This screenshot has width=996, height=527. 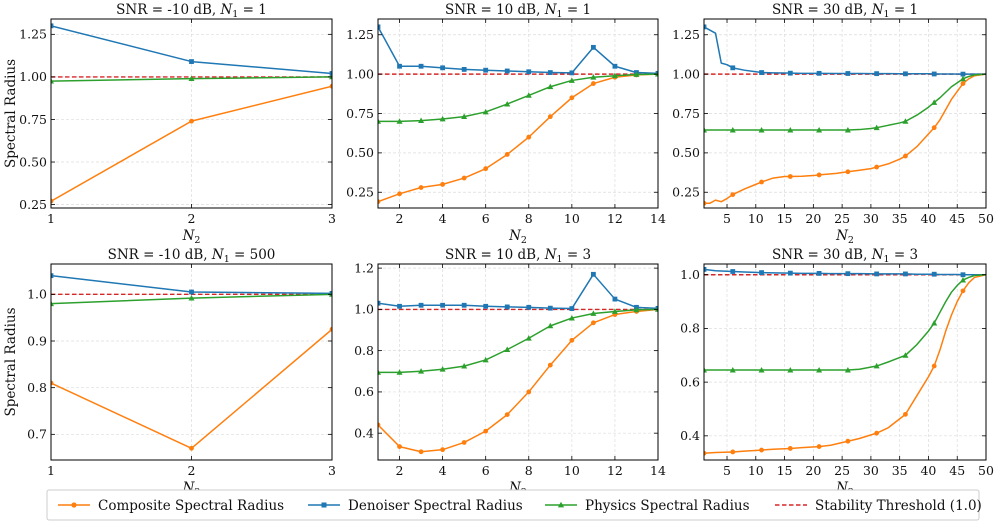 What do you see at coordinates (986, 218) in the screenshot?
I see `x-tick-label: 50` at bounding box center [986, 218].